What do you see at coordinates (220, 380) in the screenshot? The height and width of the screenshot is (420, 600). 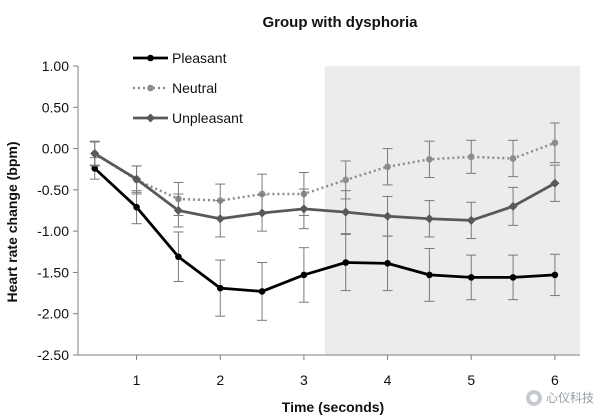 I see `x-tick-label: 2` at bounding box center [220, 380].